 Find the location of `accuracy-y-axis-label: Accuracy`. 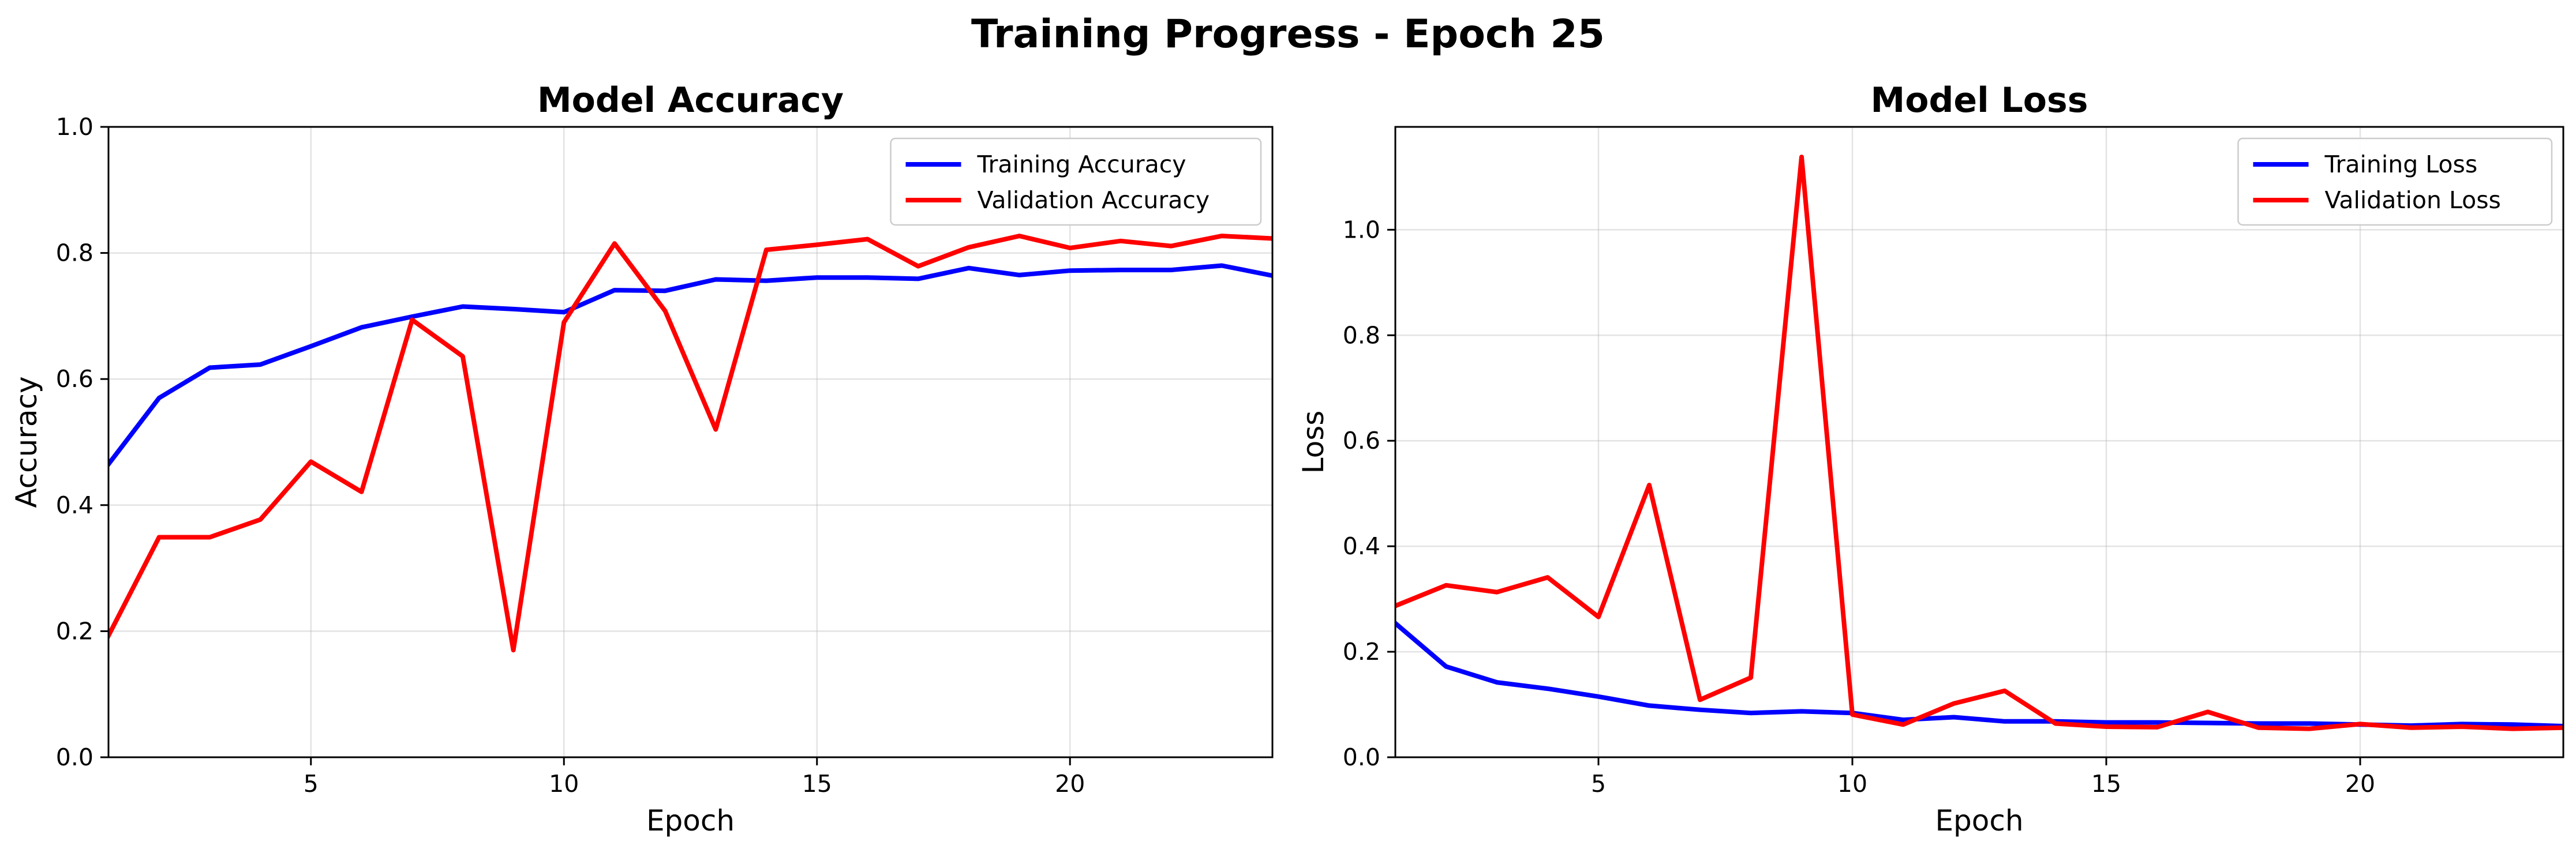

accuracy-y-axis-label: Accuracy is located at coordinates (26, 442).